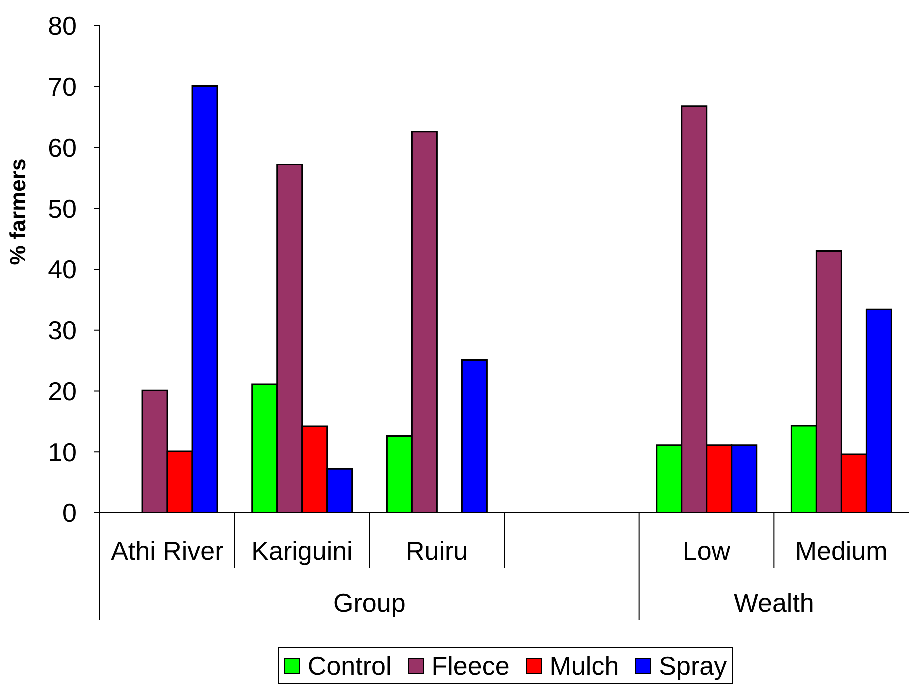  I want to click on x-tick-label: Low, so click(706, 551).